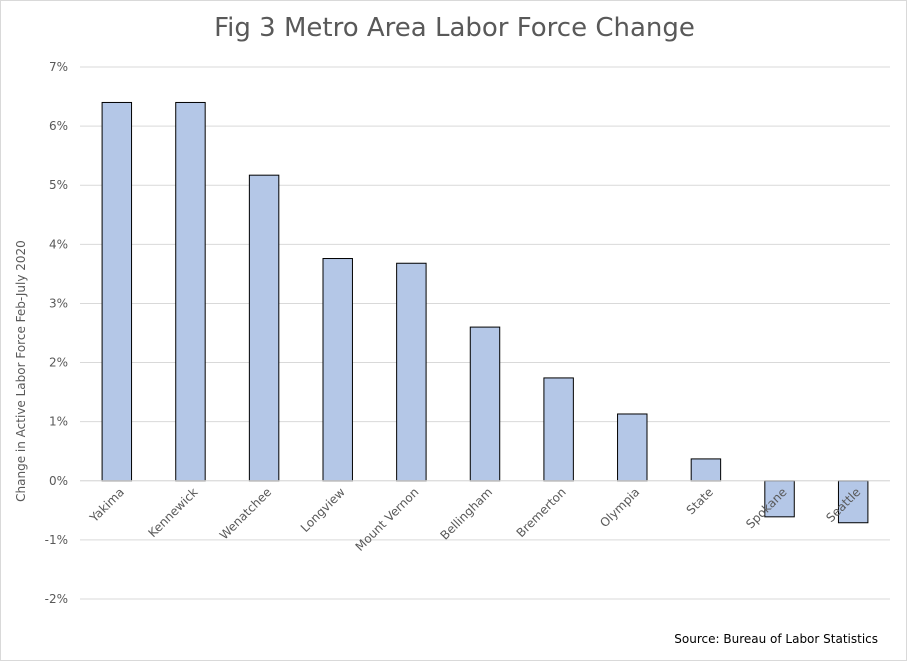 This screenshot has width=907, height=661. Describe the element at coordinates (58, 126) in the screenshot. I see `y-tick-label: 6%` at that location.